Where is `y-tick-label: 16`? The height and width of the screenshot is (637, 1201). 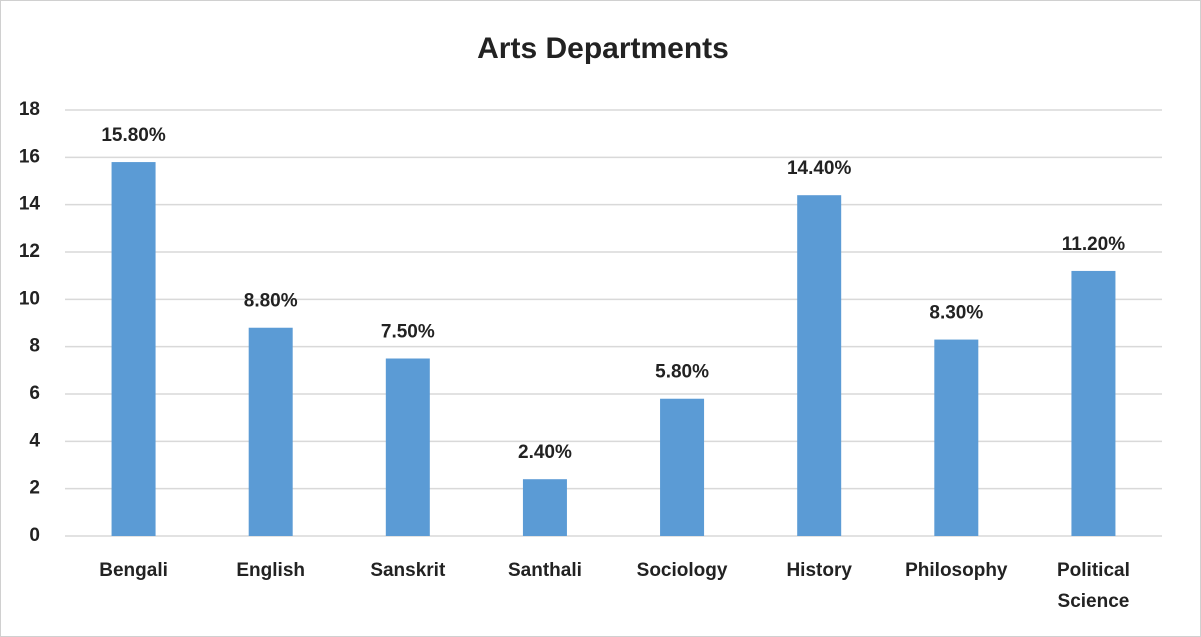 y-tick-label: 16 is located at coordinates (29, 156).